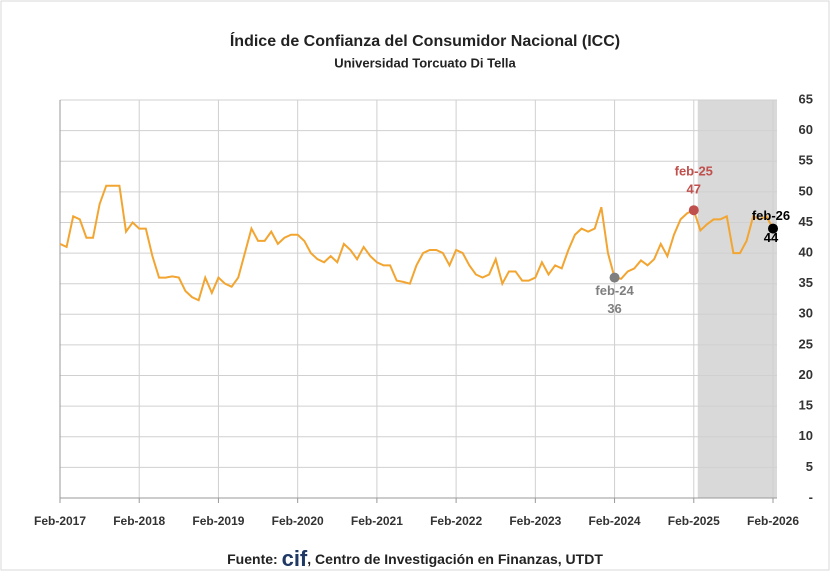 This screenshot has width=830, height=576. Describe the element at coordinates (773, 521) in the screenshot. I see `x-tick-label: Feb-2026` at that location.